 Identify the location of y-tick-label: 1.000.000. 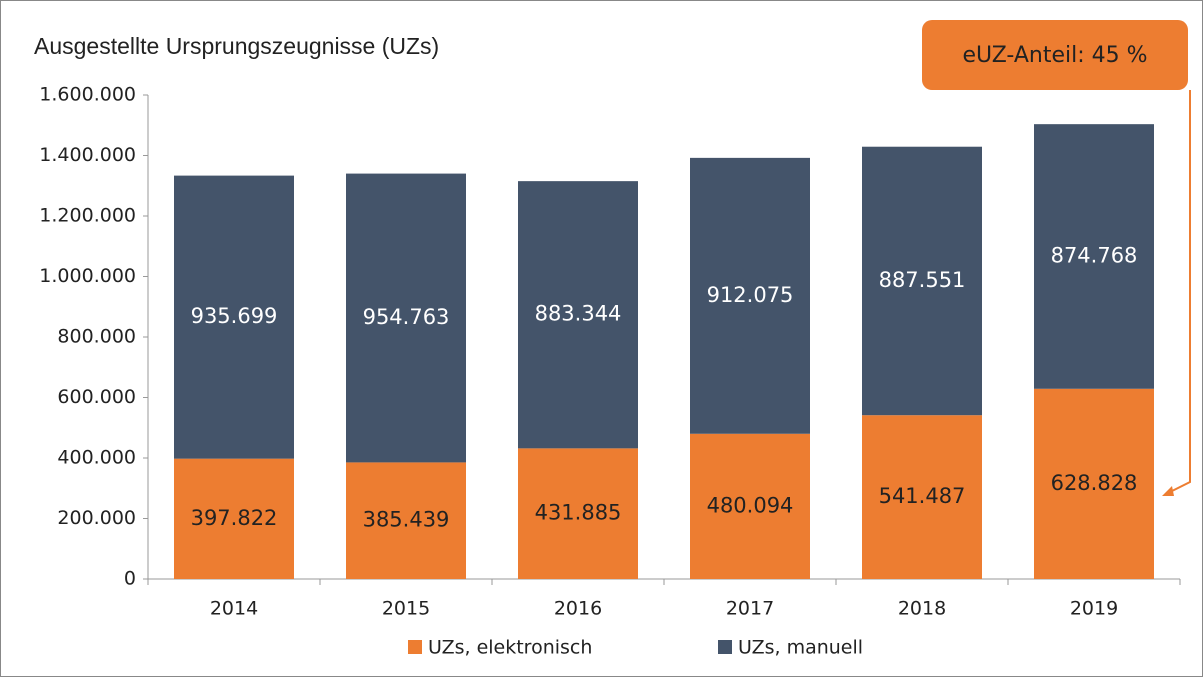
(87, 276).